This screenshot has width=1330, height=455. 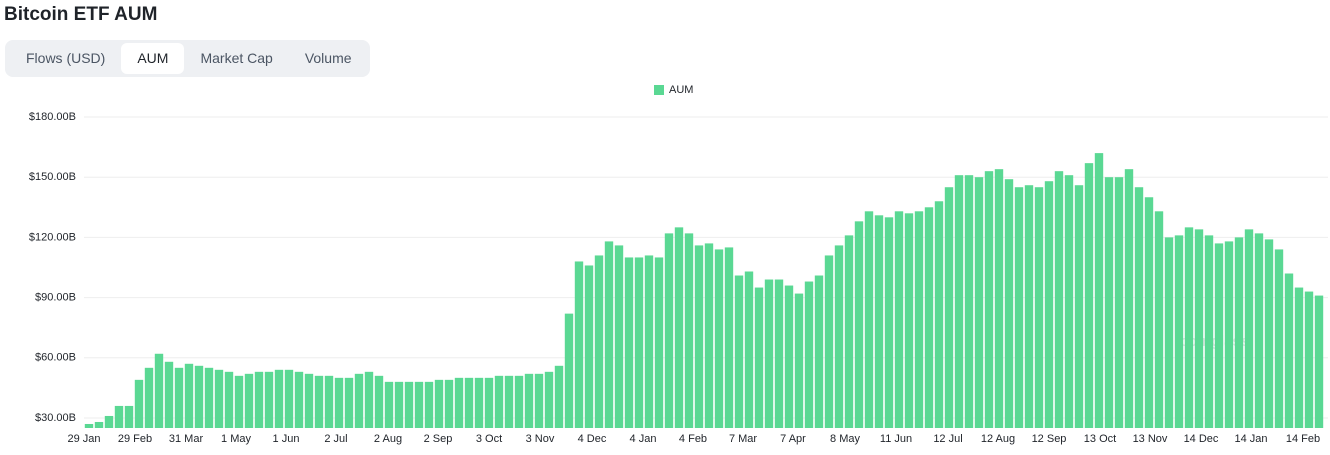 What do you see at coordinates (693, 439) in the screenshot?
I see `x-tick-label: 4 Feb` at bounding box center [693, 439].